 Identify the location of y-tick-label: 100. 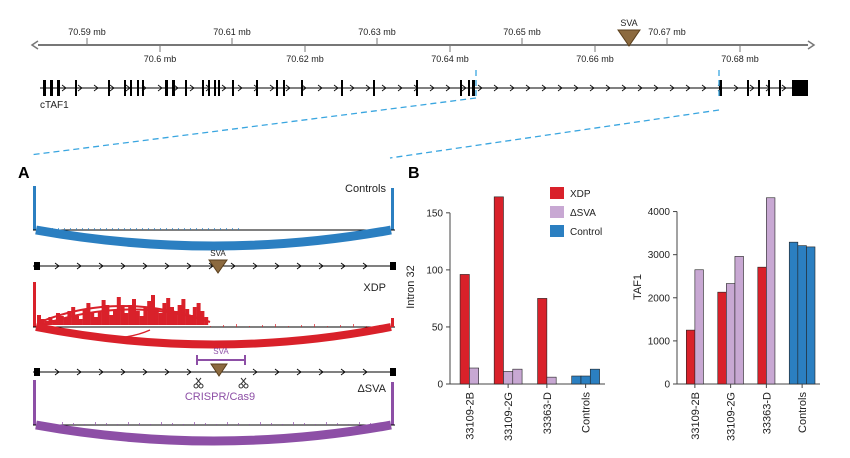
(434, 270).